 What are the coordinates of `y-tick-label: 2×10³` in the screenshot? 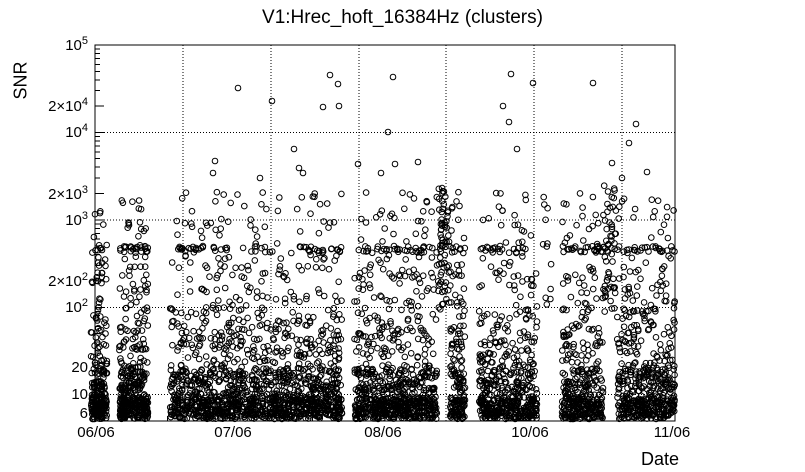 It's located at (68, 193).